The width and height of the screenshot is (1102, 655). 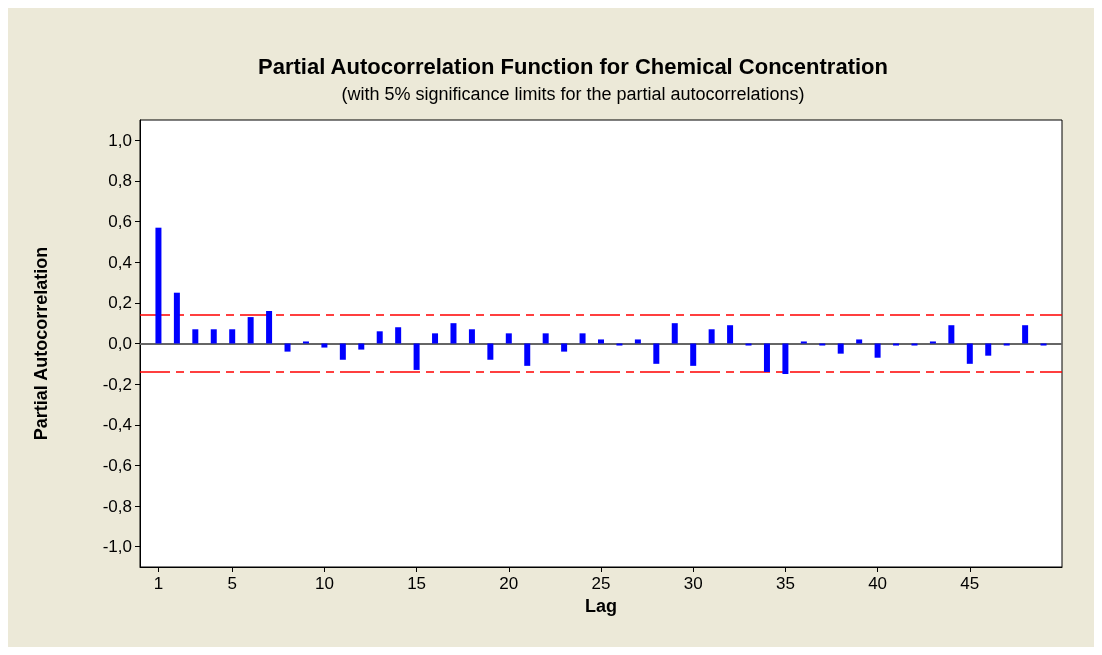 What do you see at coordinates (117, 506) in the screenshot?
I see `y-tick-label: -0,8` at bounding box center [117, 506].